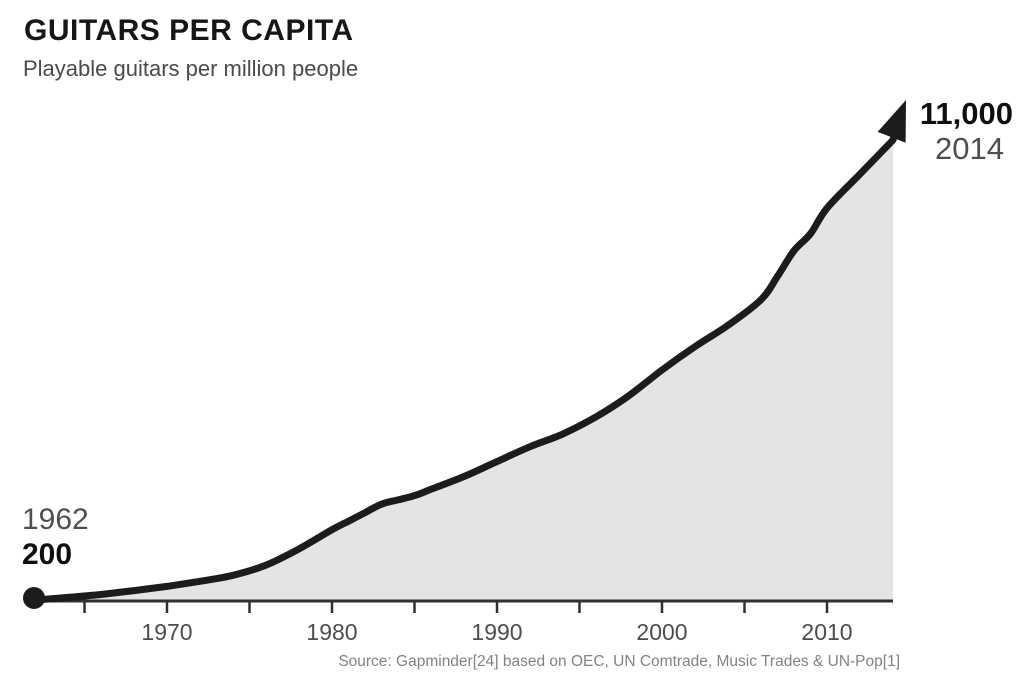  What do you see at coordinates (331, 632) in the screenshot?
I see `axis-tick-label: 1980` at bounding box center [331, 632].